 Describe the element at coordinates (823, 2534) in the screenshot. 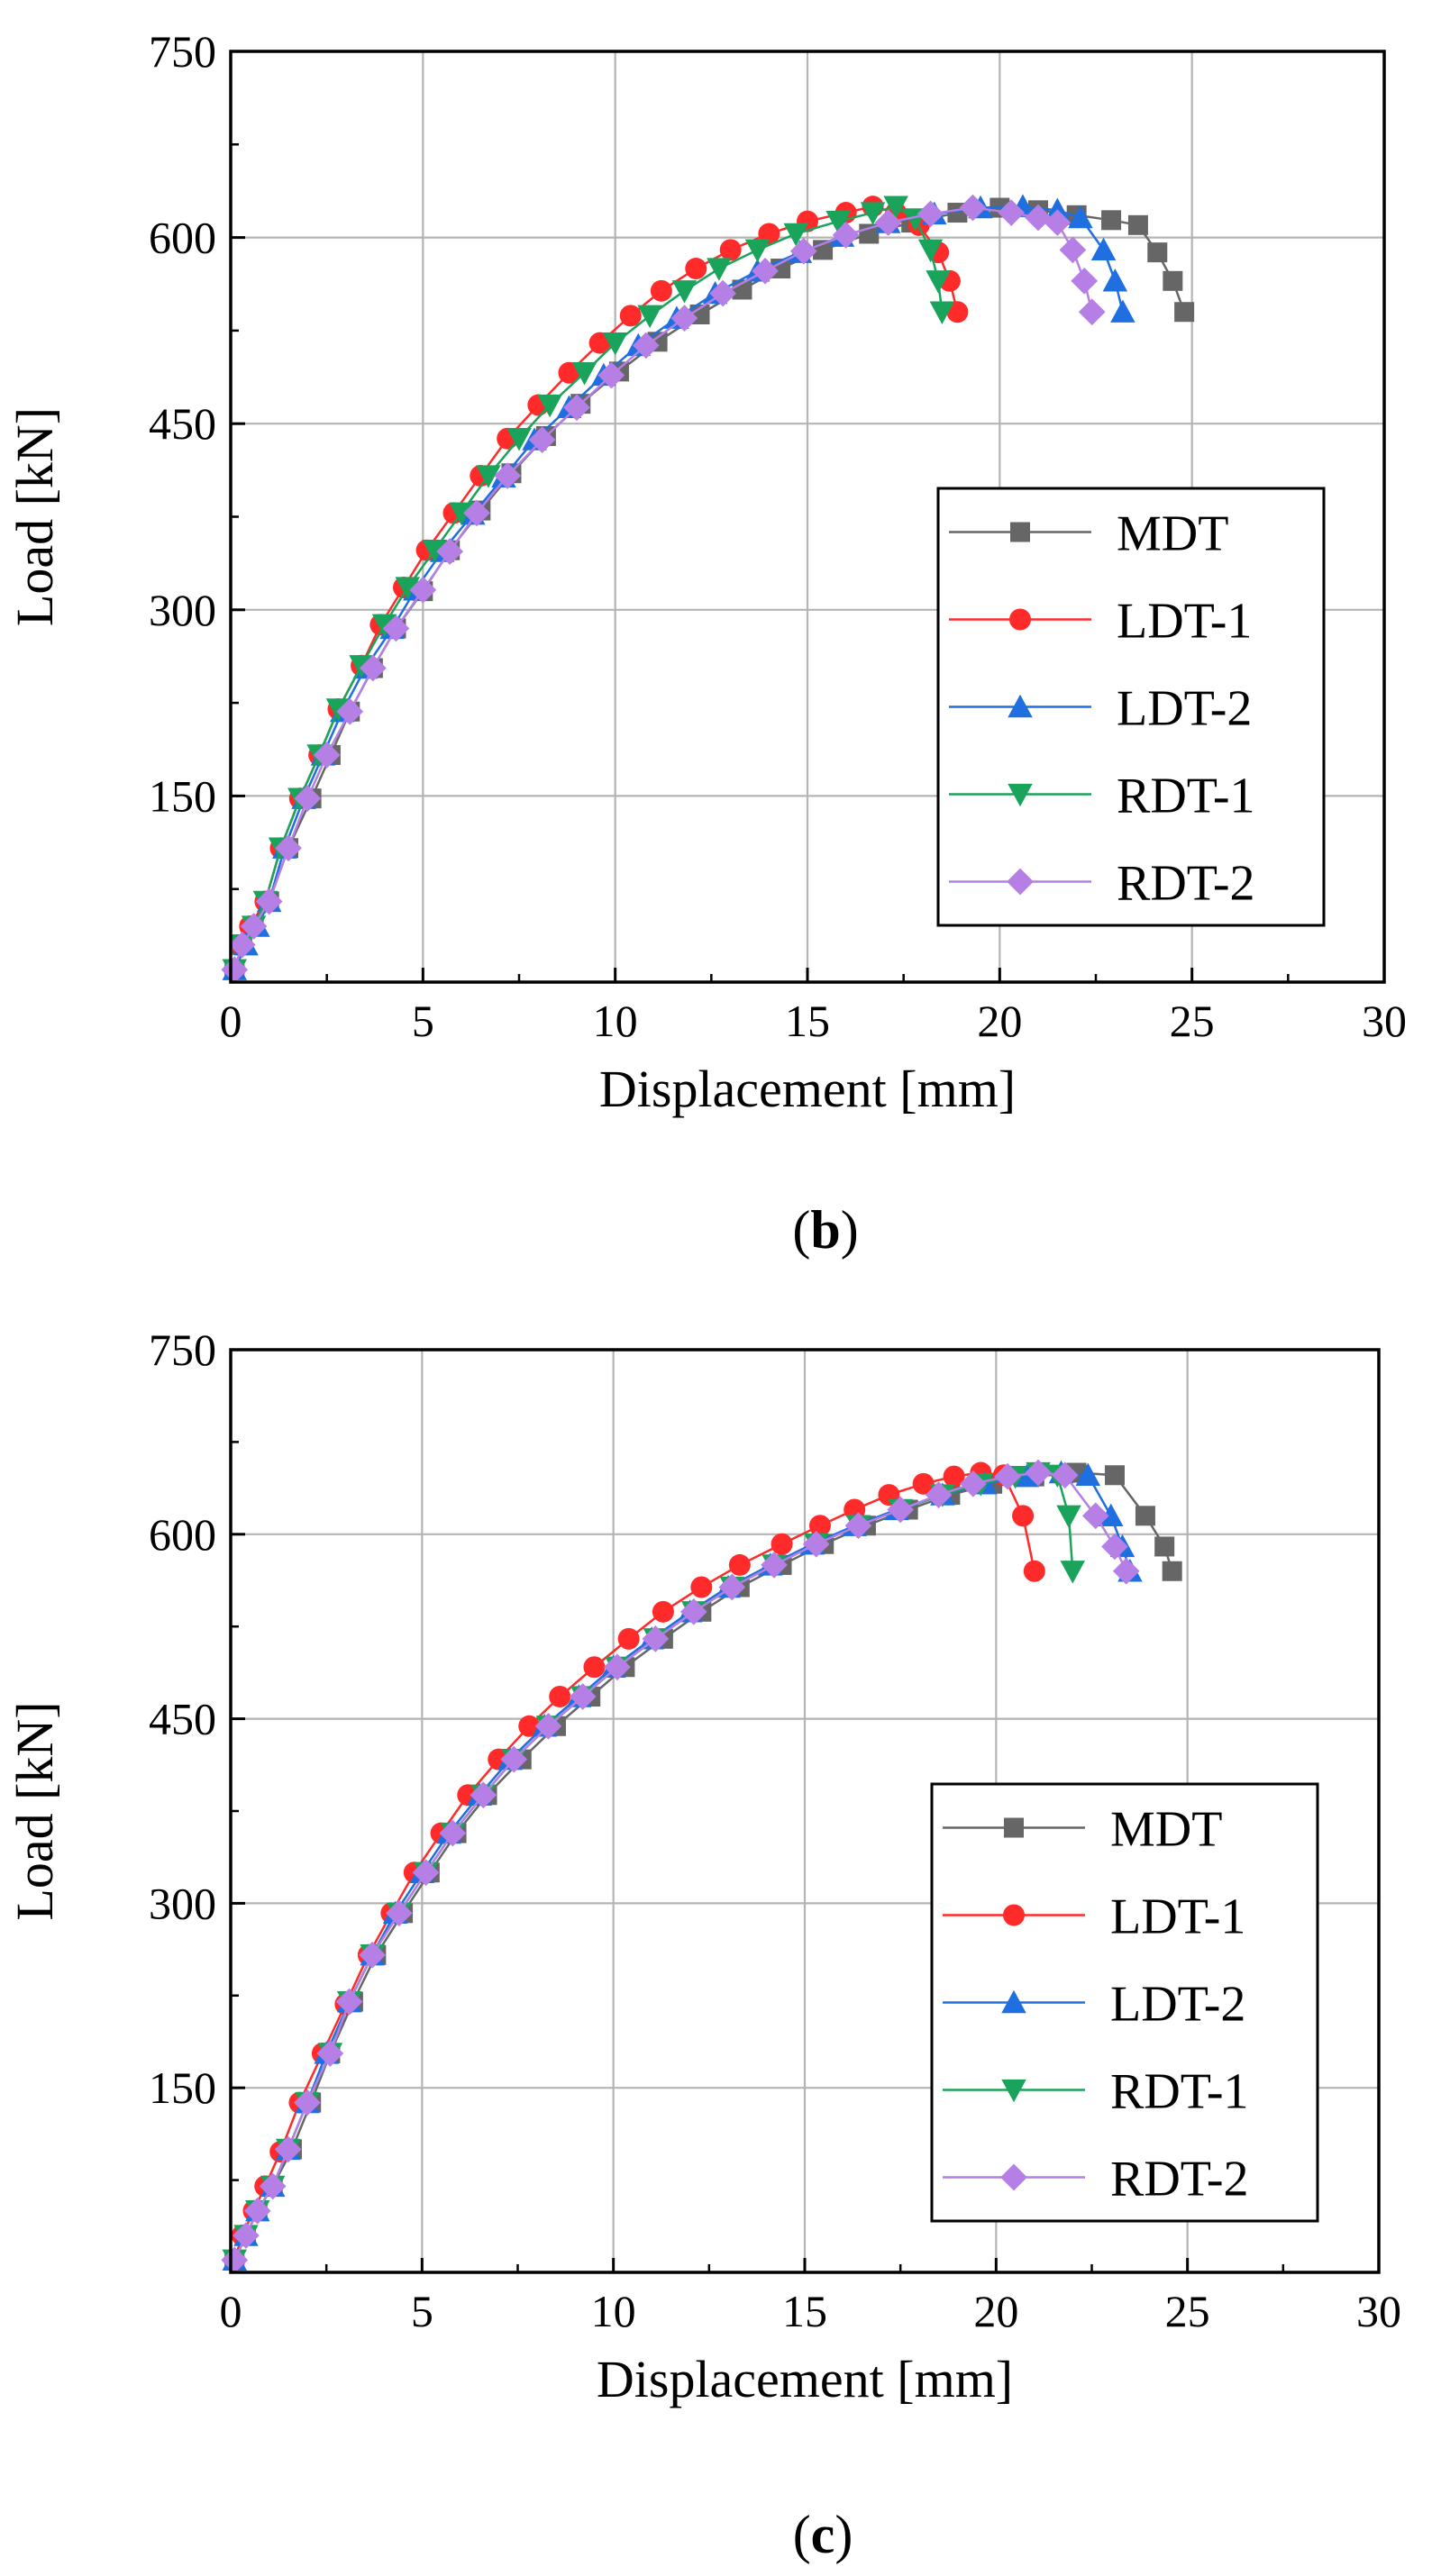

I see `panel-caption: (c)` at that location.